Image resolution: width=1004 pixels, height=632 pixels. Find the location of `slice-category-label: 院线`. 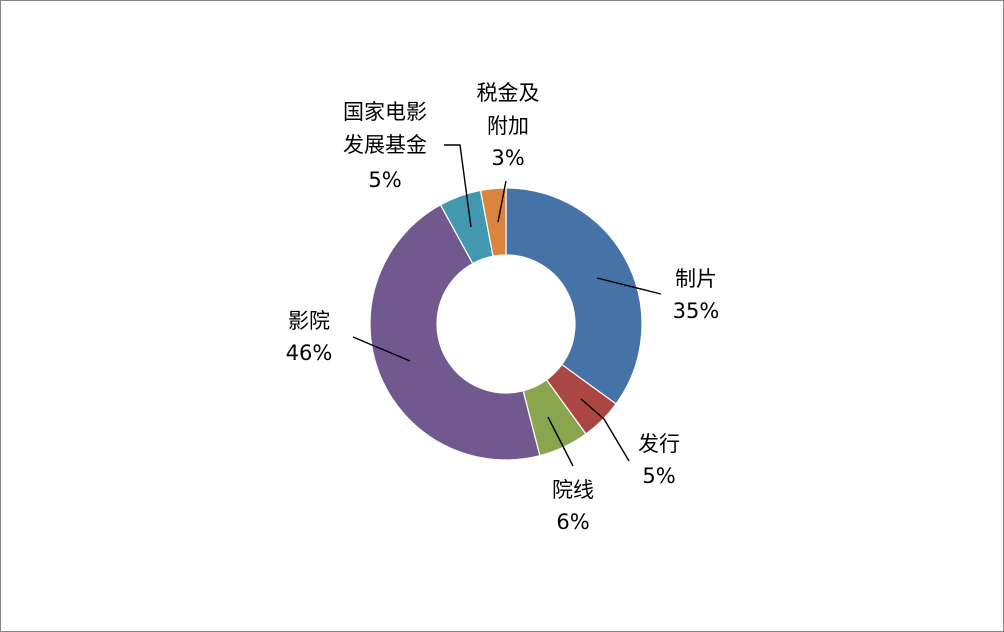

slice-category-label: 院线 is located at coordinates (573, 490).